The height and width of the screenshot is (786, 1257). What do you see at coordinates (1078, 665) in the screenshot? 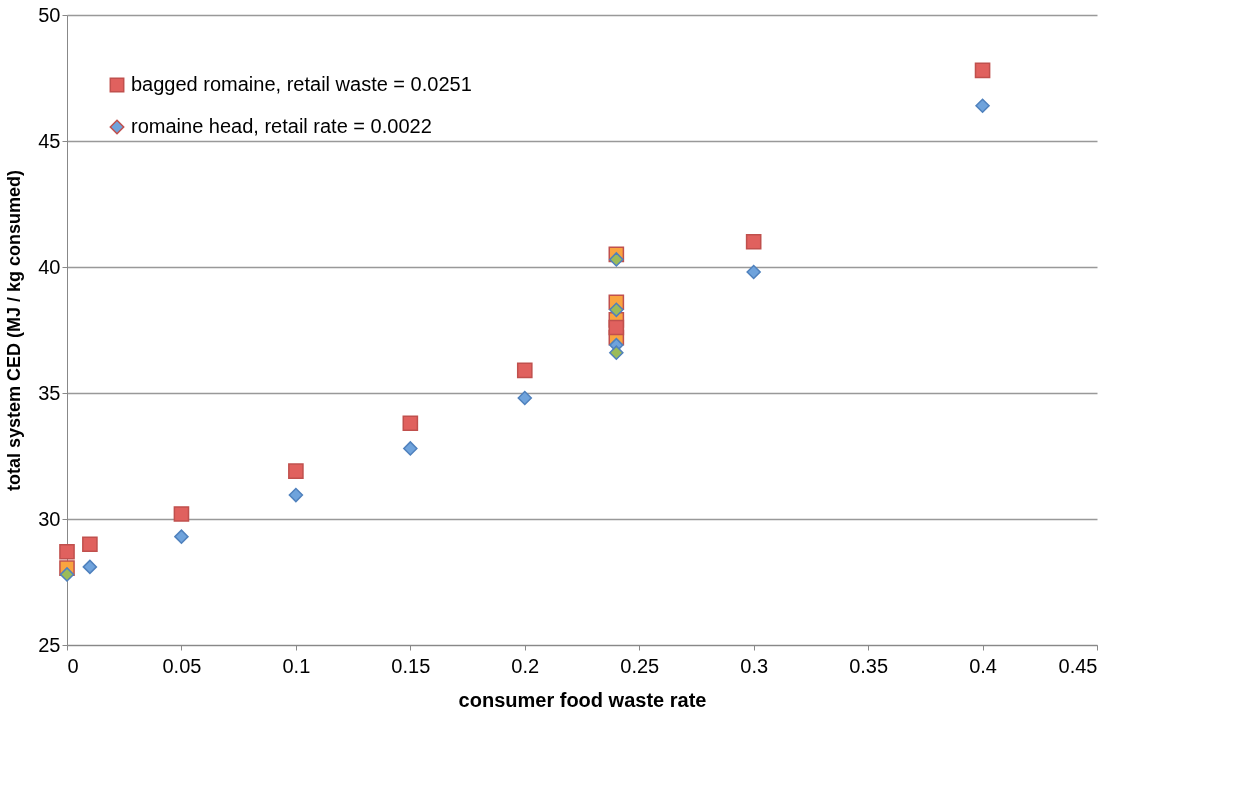
I see `x-tick-label: 0.45` at bounding box center [1078, 665].